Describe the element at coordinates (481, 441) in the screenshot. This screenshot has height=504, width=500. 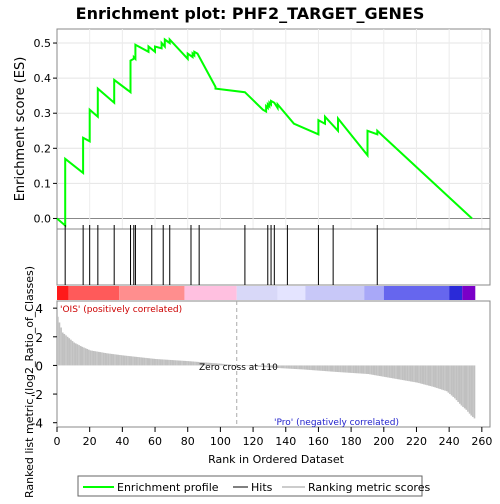
I see `x-tick-label: 260` at that location.